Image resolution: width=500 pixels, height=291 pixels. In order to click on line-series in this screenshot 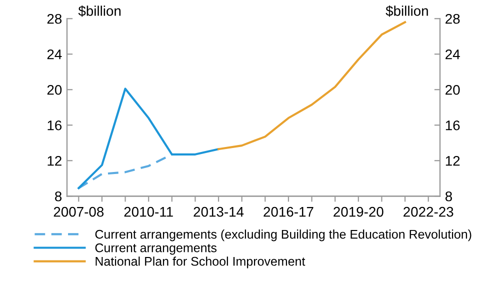, I will do `click(149, 139)`.